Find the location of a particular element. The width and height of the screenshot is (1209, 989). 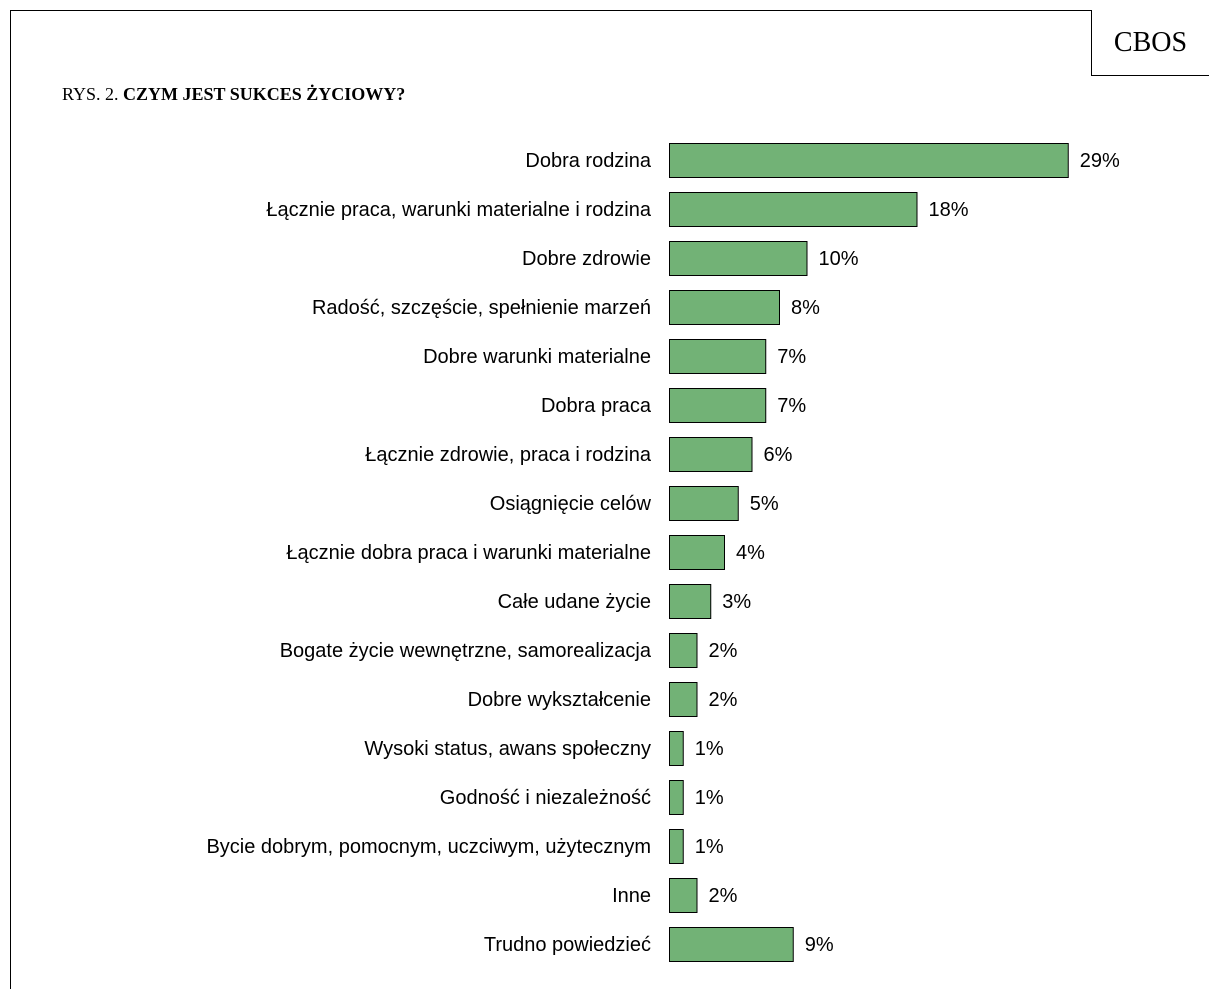

category-label: Godność i niezależność is located at coordinates (545, 798).